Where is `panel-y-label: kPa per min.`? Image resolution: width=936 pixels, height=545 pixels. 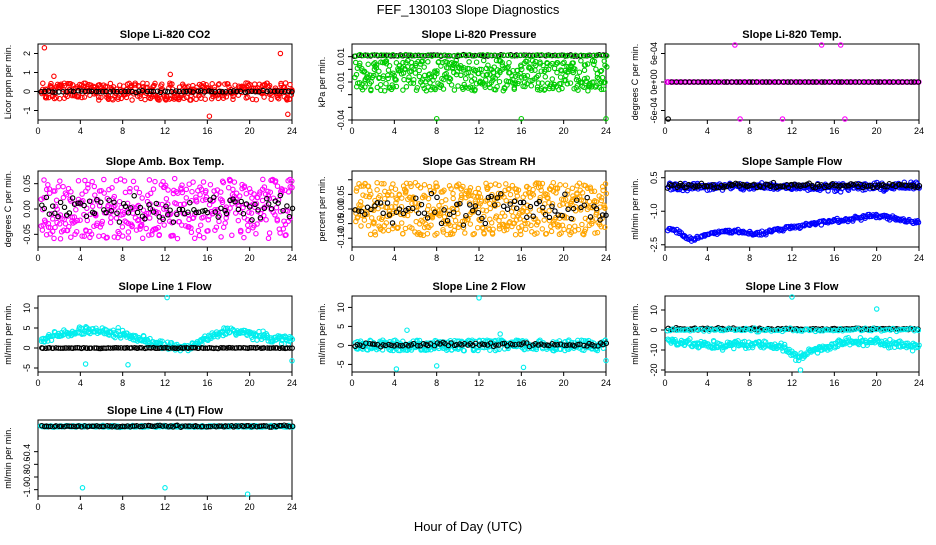 panel-y-label: kPa per min. is located at coordinates (322, 82).